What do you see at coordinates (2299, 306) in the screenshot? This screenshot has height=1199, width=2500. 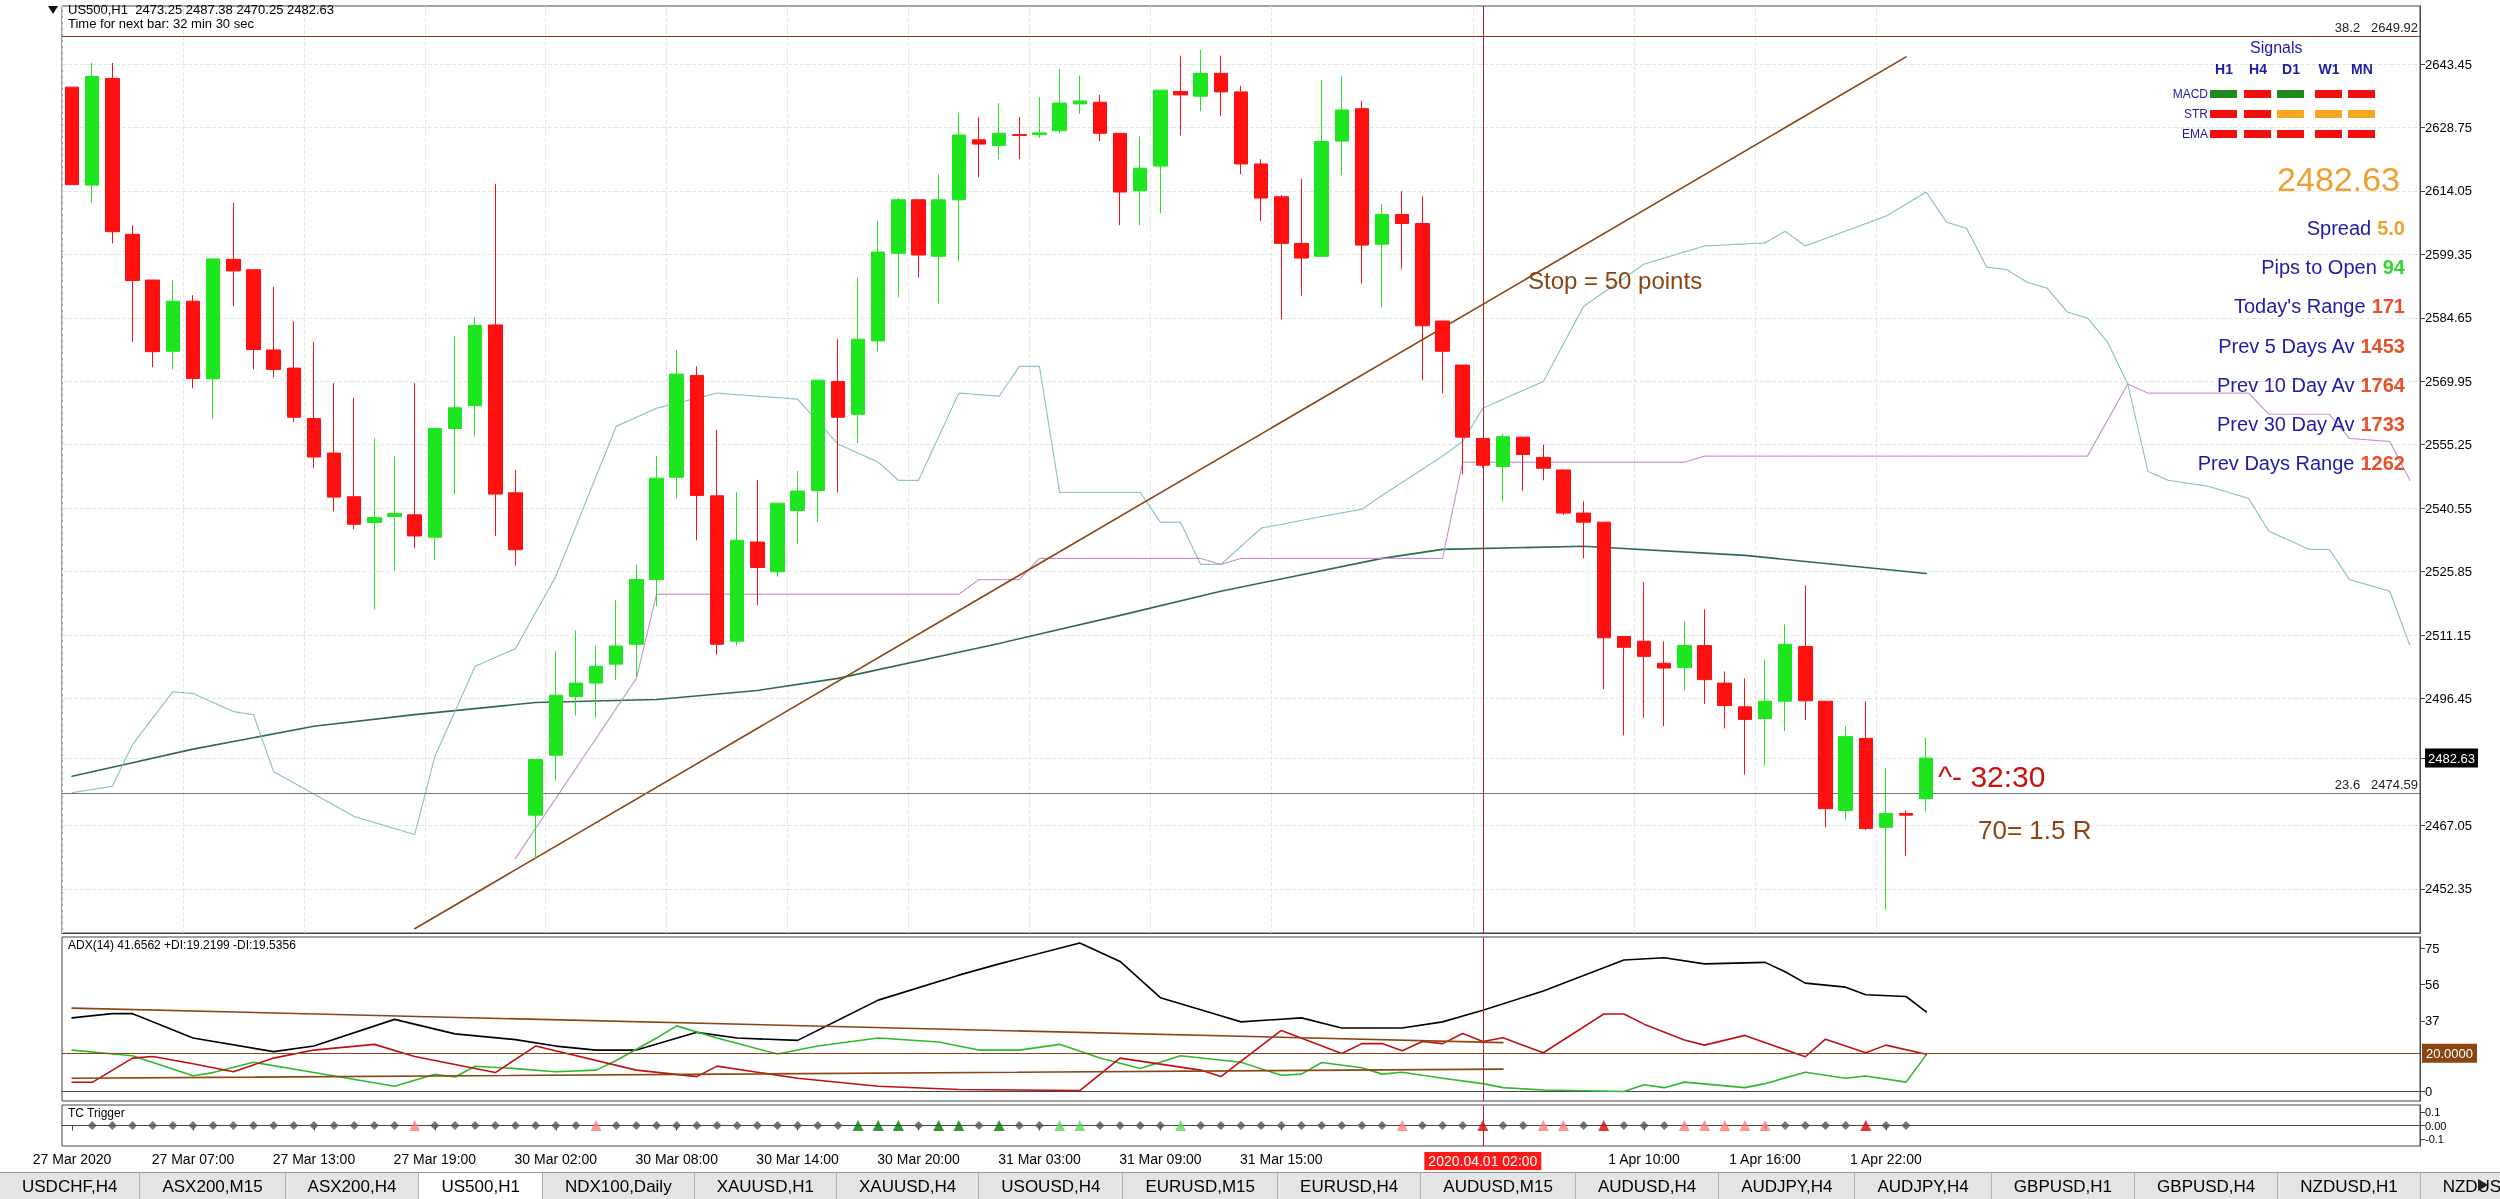 I see `annotation: Today's Range` at bounding box center [2299, 306].